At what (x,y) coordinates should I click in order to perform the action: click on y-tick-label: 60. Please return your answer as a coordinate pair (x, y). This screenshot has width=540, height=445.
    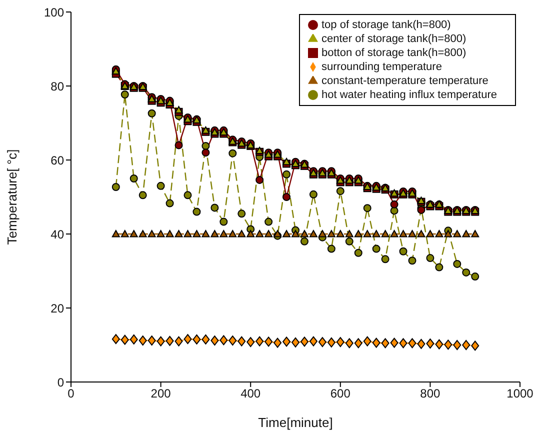
    Looking at the image, I should click on (57, 160).